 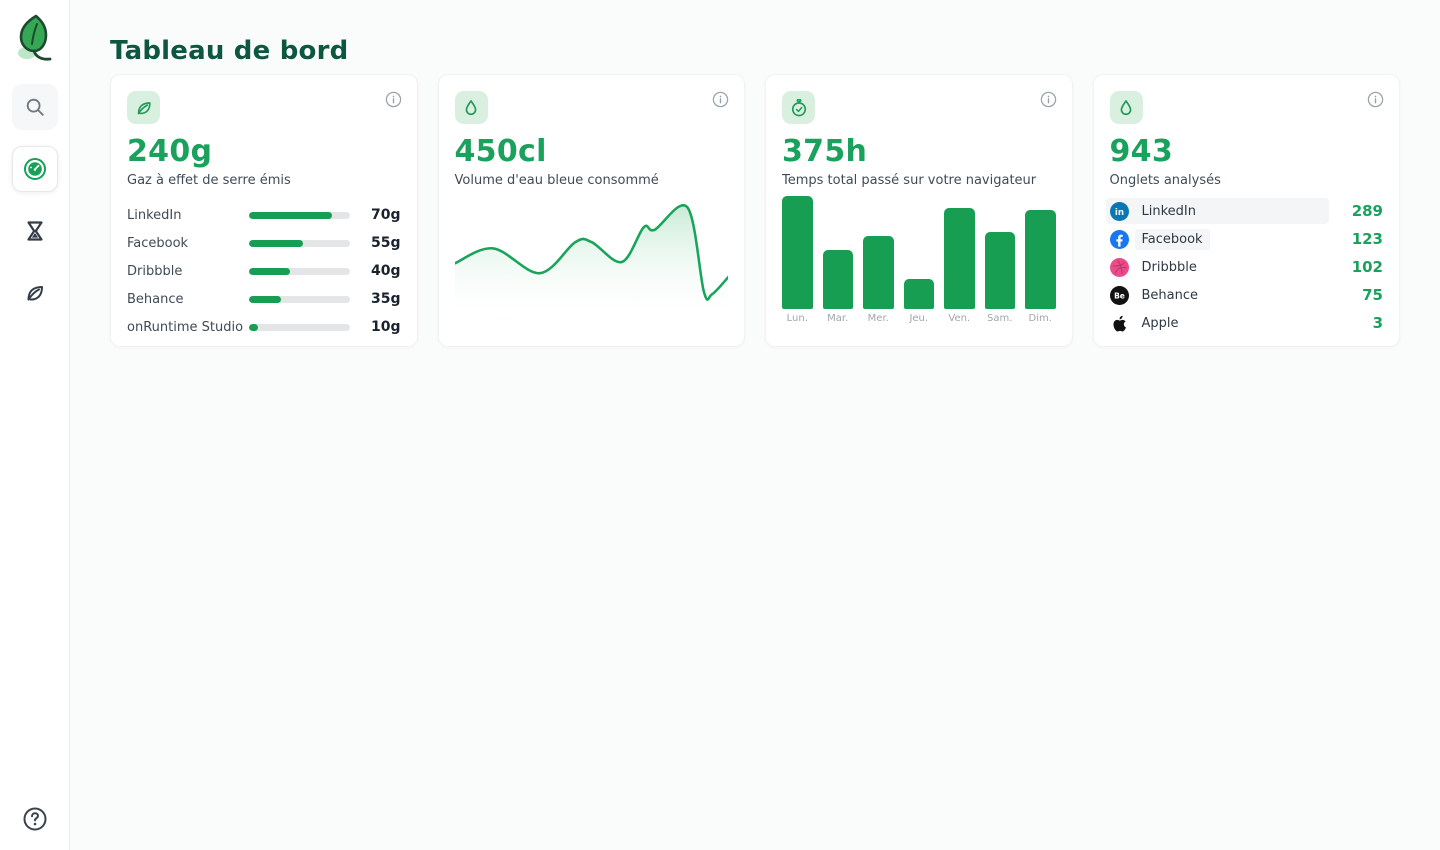 I want to click on help-button, so click(x=35, y=819).